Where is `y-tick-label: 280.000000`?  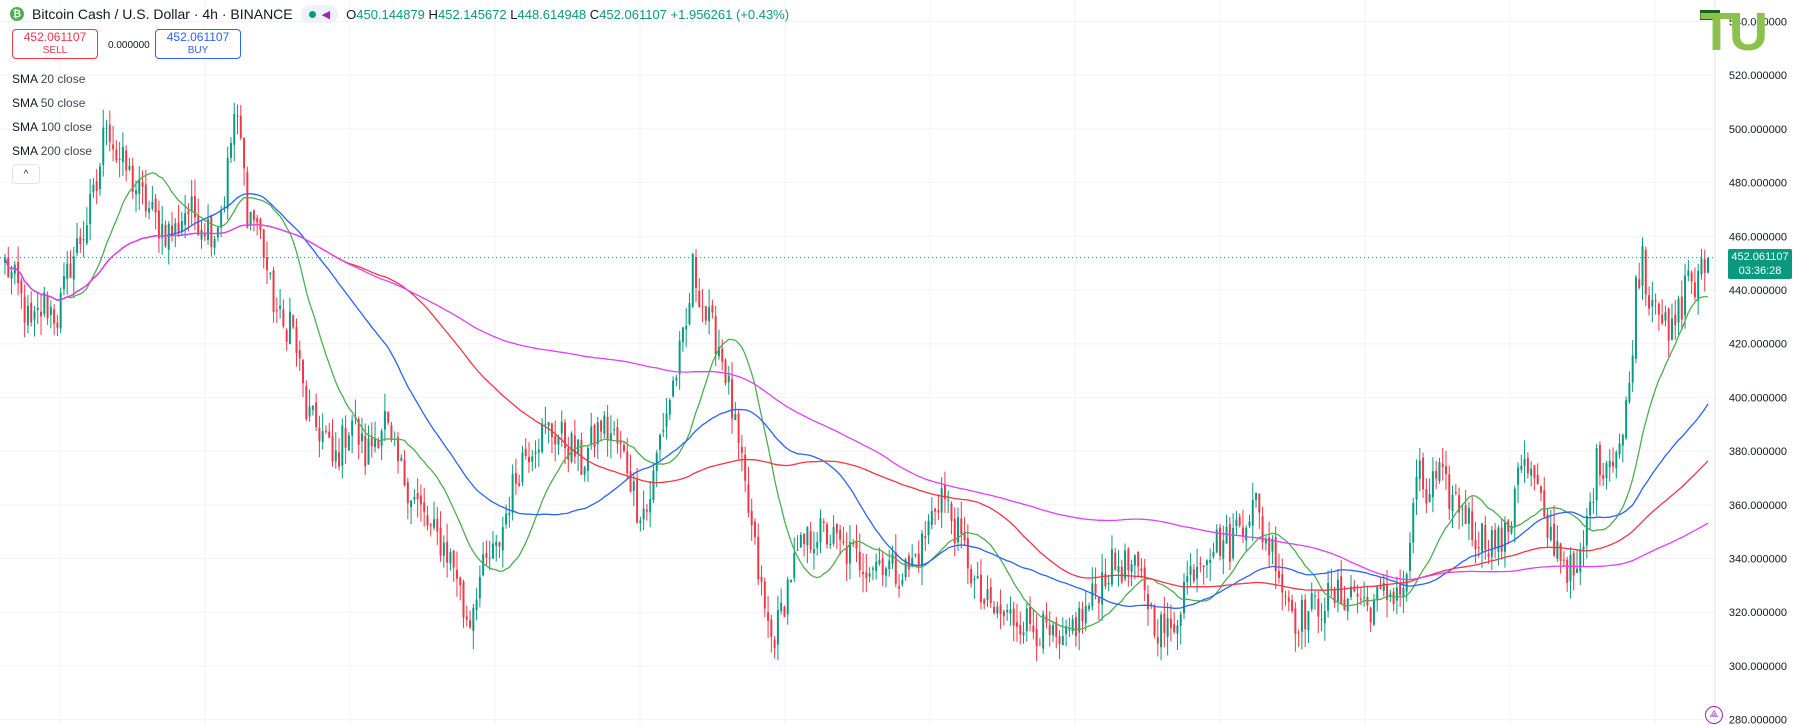 y-tick-label: 280.000000 is located at coordinates (1758, 720).